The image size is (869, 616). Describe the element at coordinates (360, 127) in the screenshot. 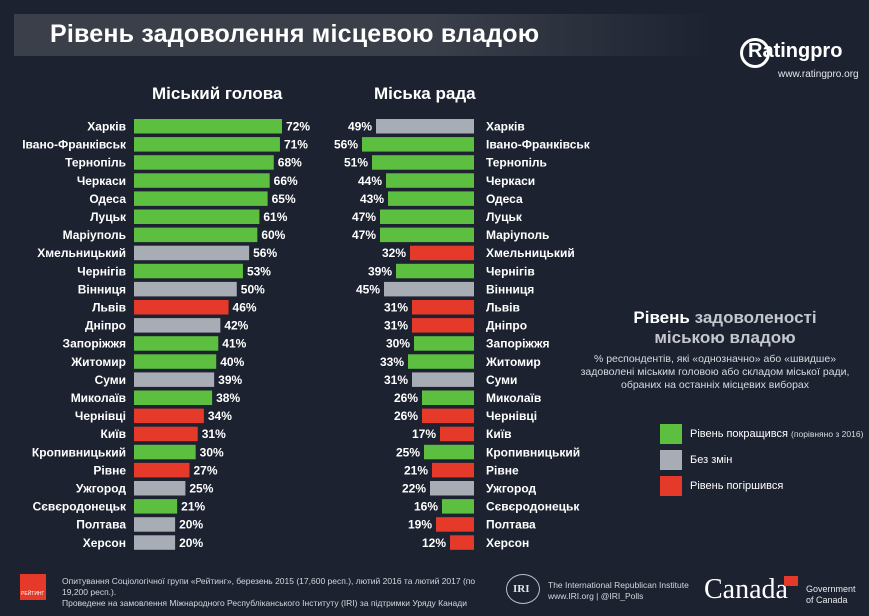

I see `council-value-label: 49%` at that location.